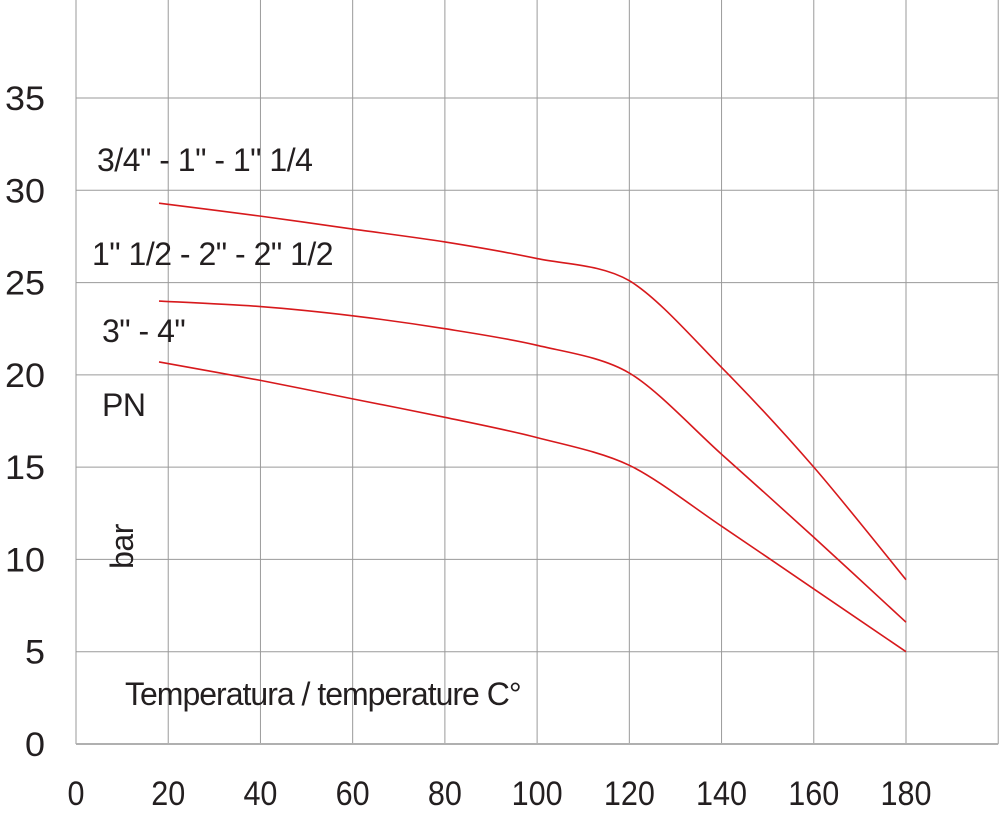 The height and width of the screenshot is (813, 1000). What do you see at coordinates (35, 653) in the screenshot?
I see `y-tick-label: 5` at bounding box center [35, 653].